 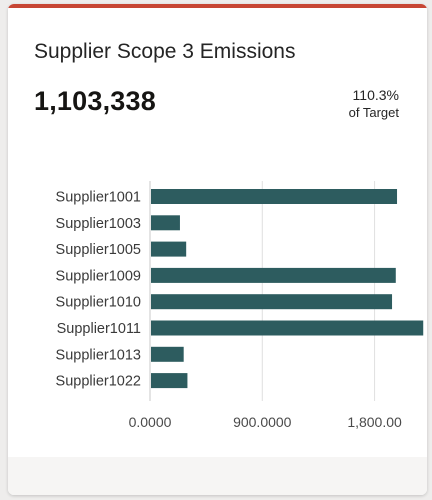 I want to click on category-label: Supplier1001, so click(x=98, y=198).